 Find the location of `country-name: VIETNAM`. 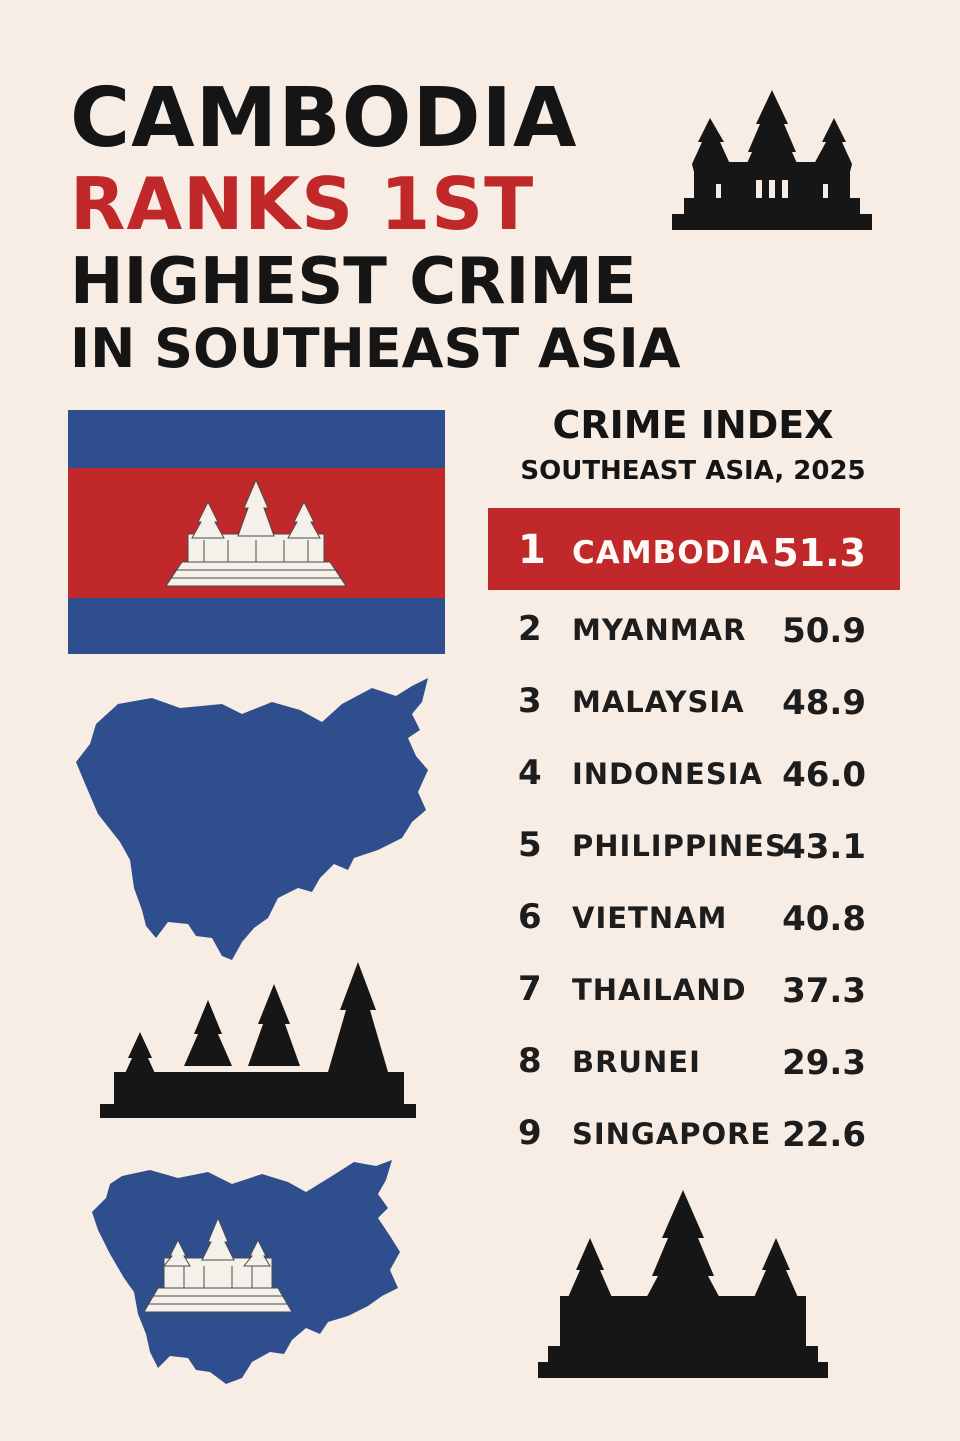

country-name: VIETNAM is located at coordinates (650, 918).